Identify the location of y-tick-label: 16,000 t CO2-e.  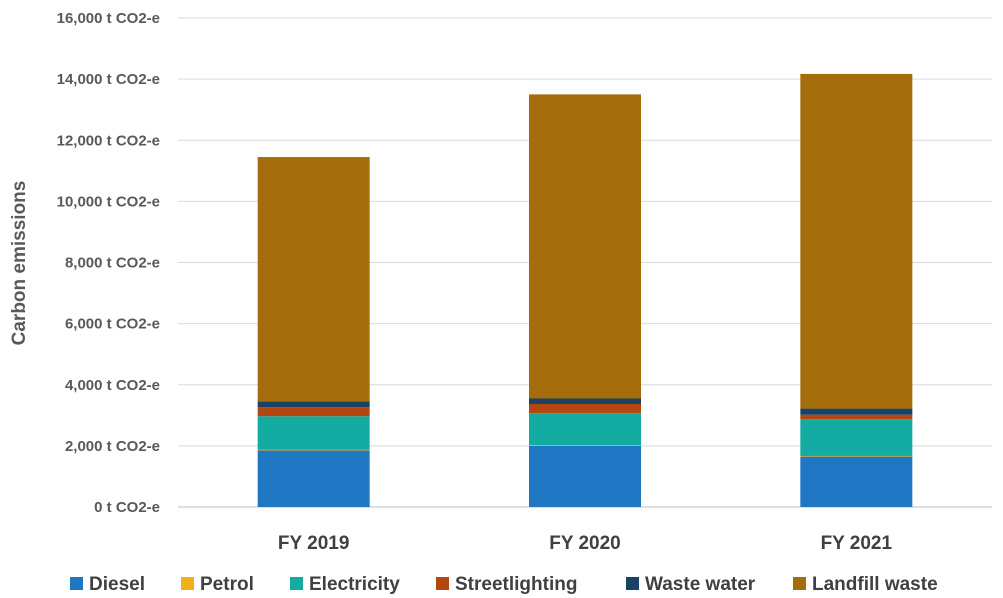
(108, 18).